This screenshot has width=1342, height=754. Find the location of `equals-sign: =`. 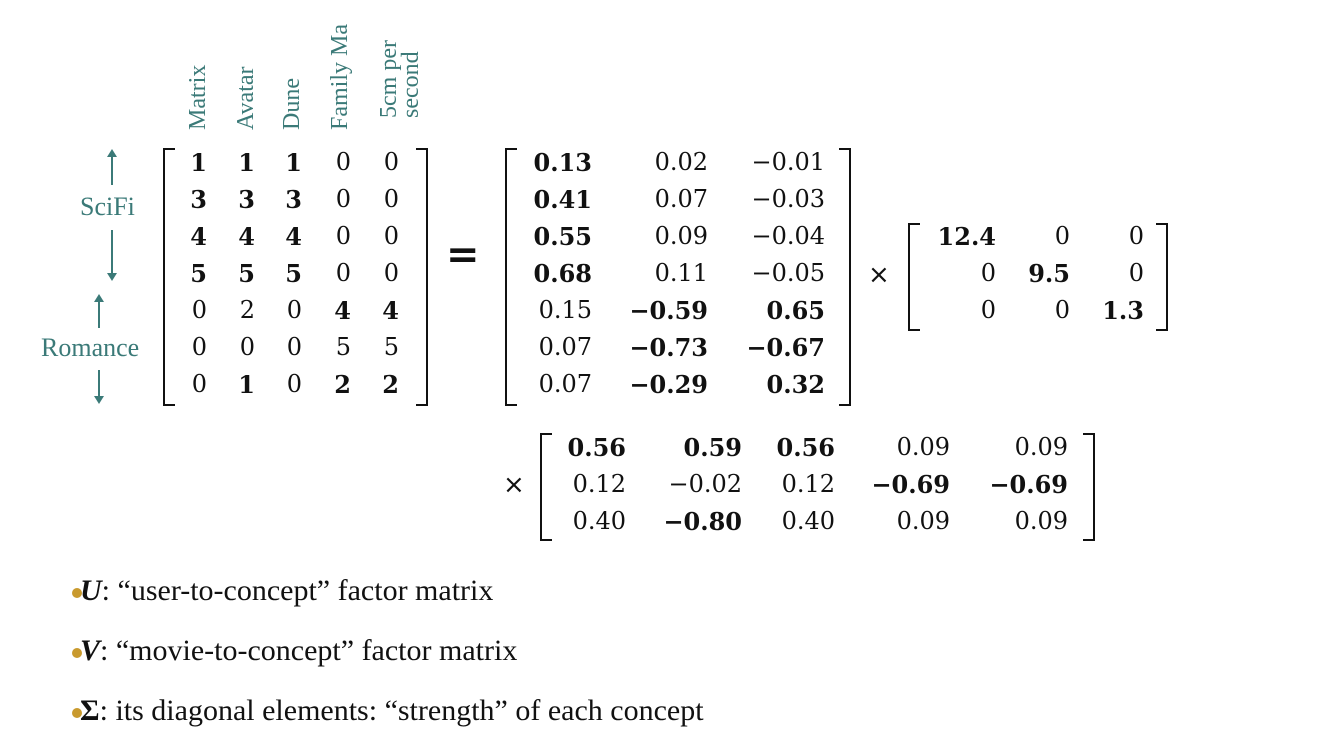

equals-sign: = is located at coordinates (463, 255).